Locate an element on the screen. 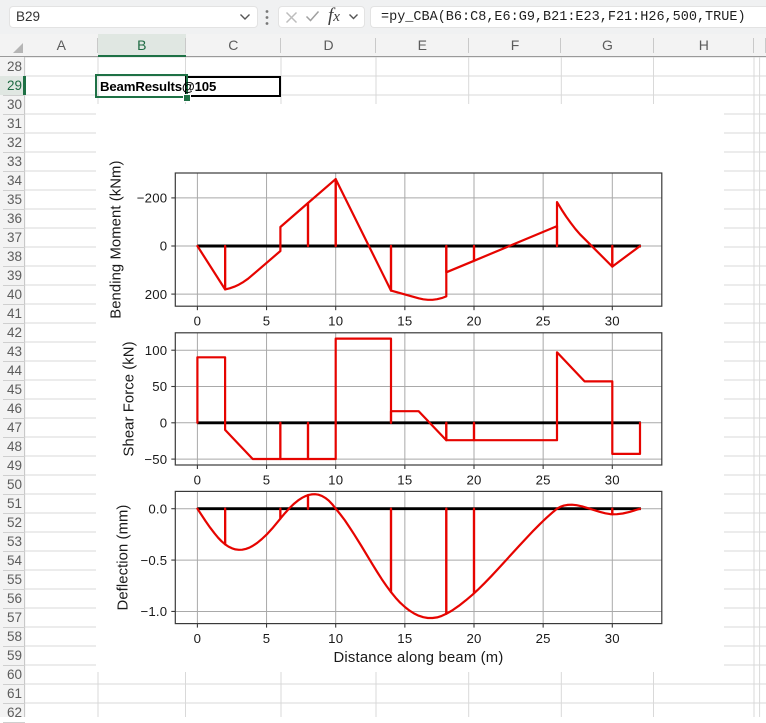 Image resolution: width=766 pixels, height=723 pixels. svg-text: Deflection (mm) is located at coordinates (123, 558).